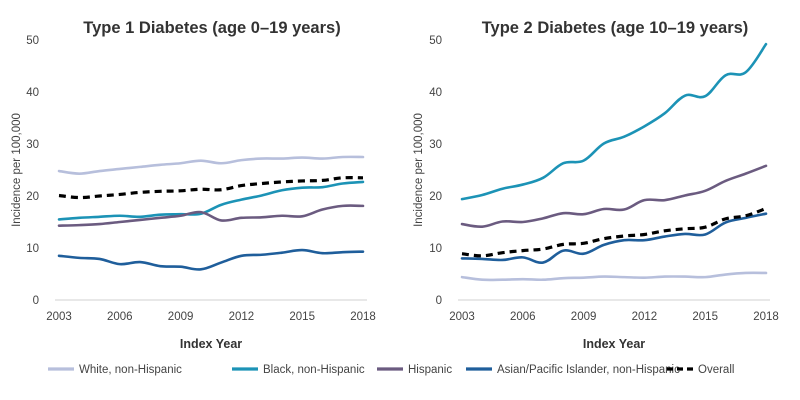  What do you see at coordinates (211, 28) in the screenshot?
I see `chart-title: Type 1 Diabetes (age 0–19 years)` at bounding box center [211, 28].